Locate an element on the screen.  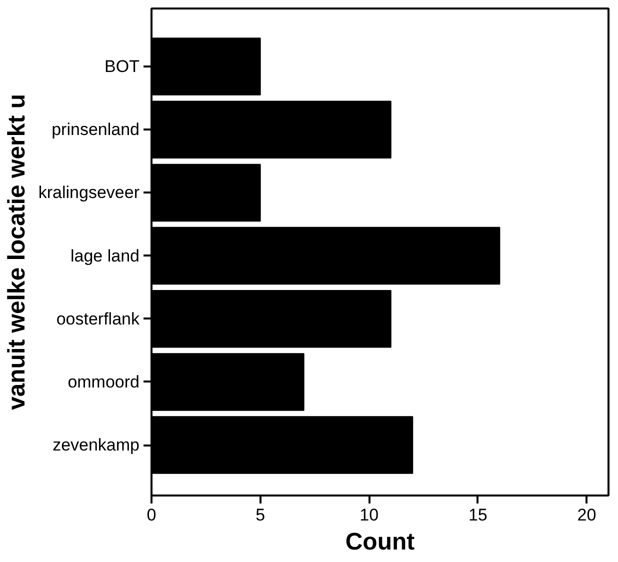
y-tick-label: ommoord is located at coordinates (104, 382).